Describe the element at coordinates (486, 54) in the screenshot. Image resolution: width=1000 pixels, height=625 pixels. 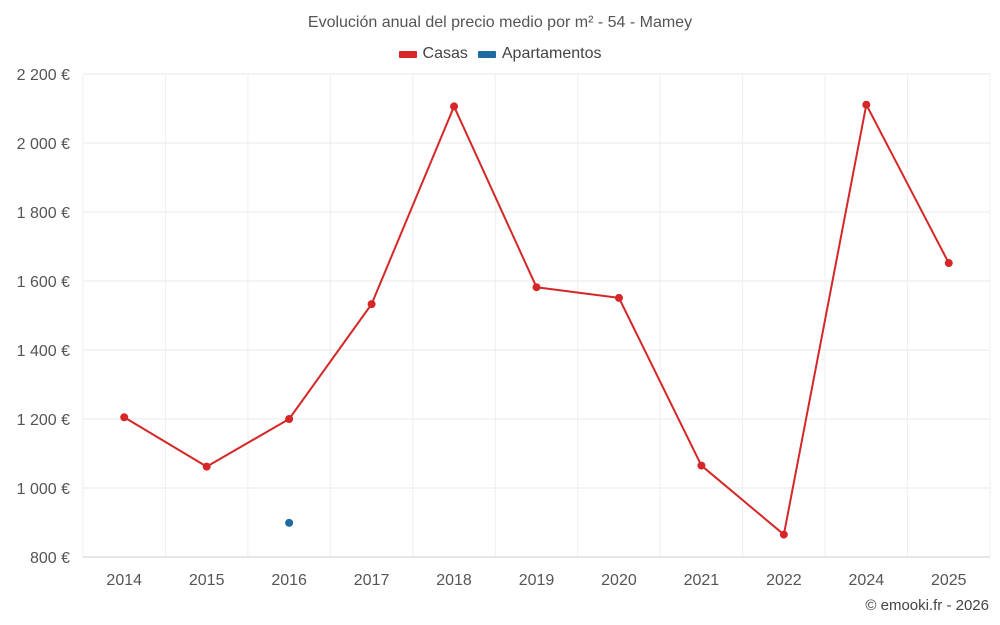
I see `legend-swatch-apartamentos` at that location.